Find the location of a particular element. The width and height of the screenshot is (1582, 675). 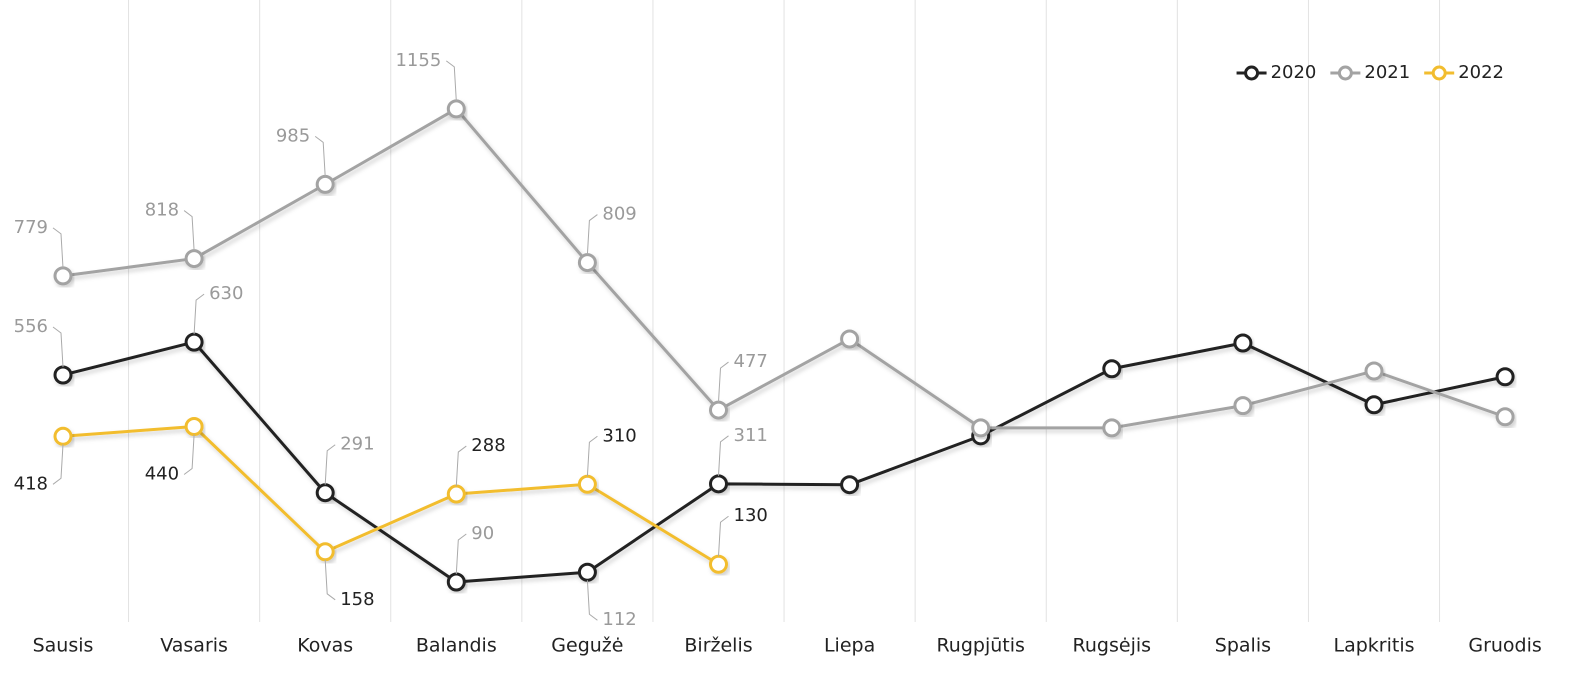

value-label: 291 is located at coordinates (357, 444).